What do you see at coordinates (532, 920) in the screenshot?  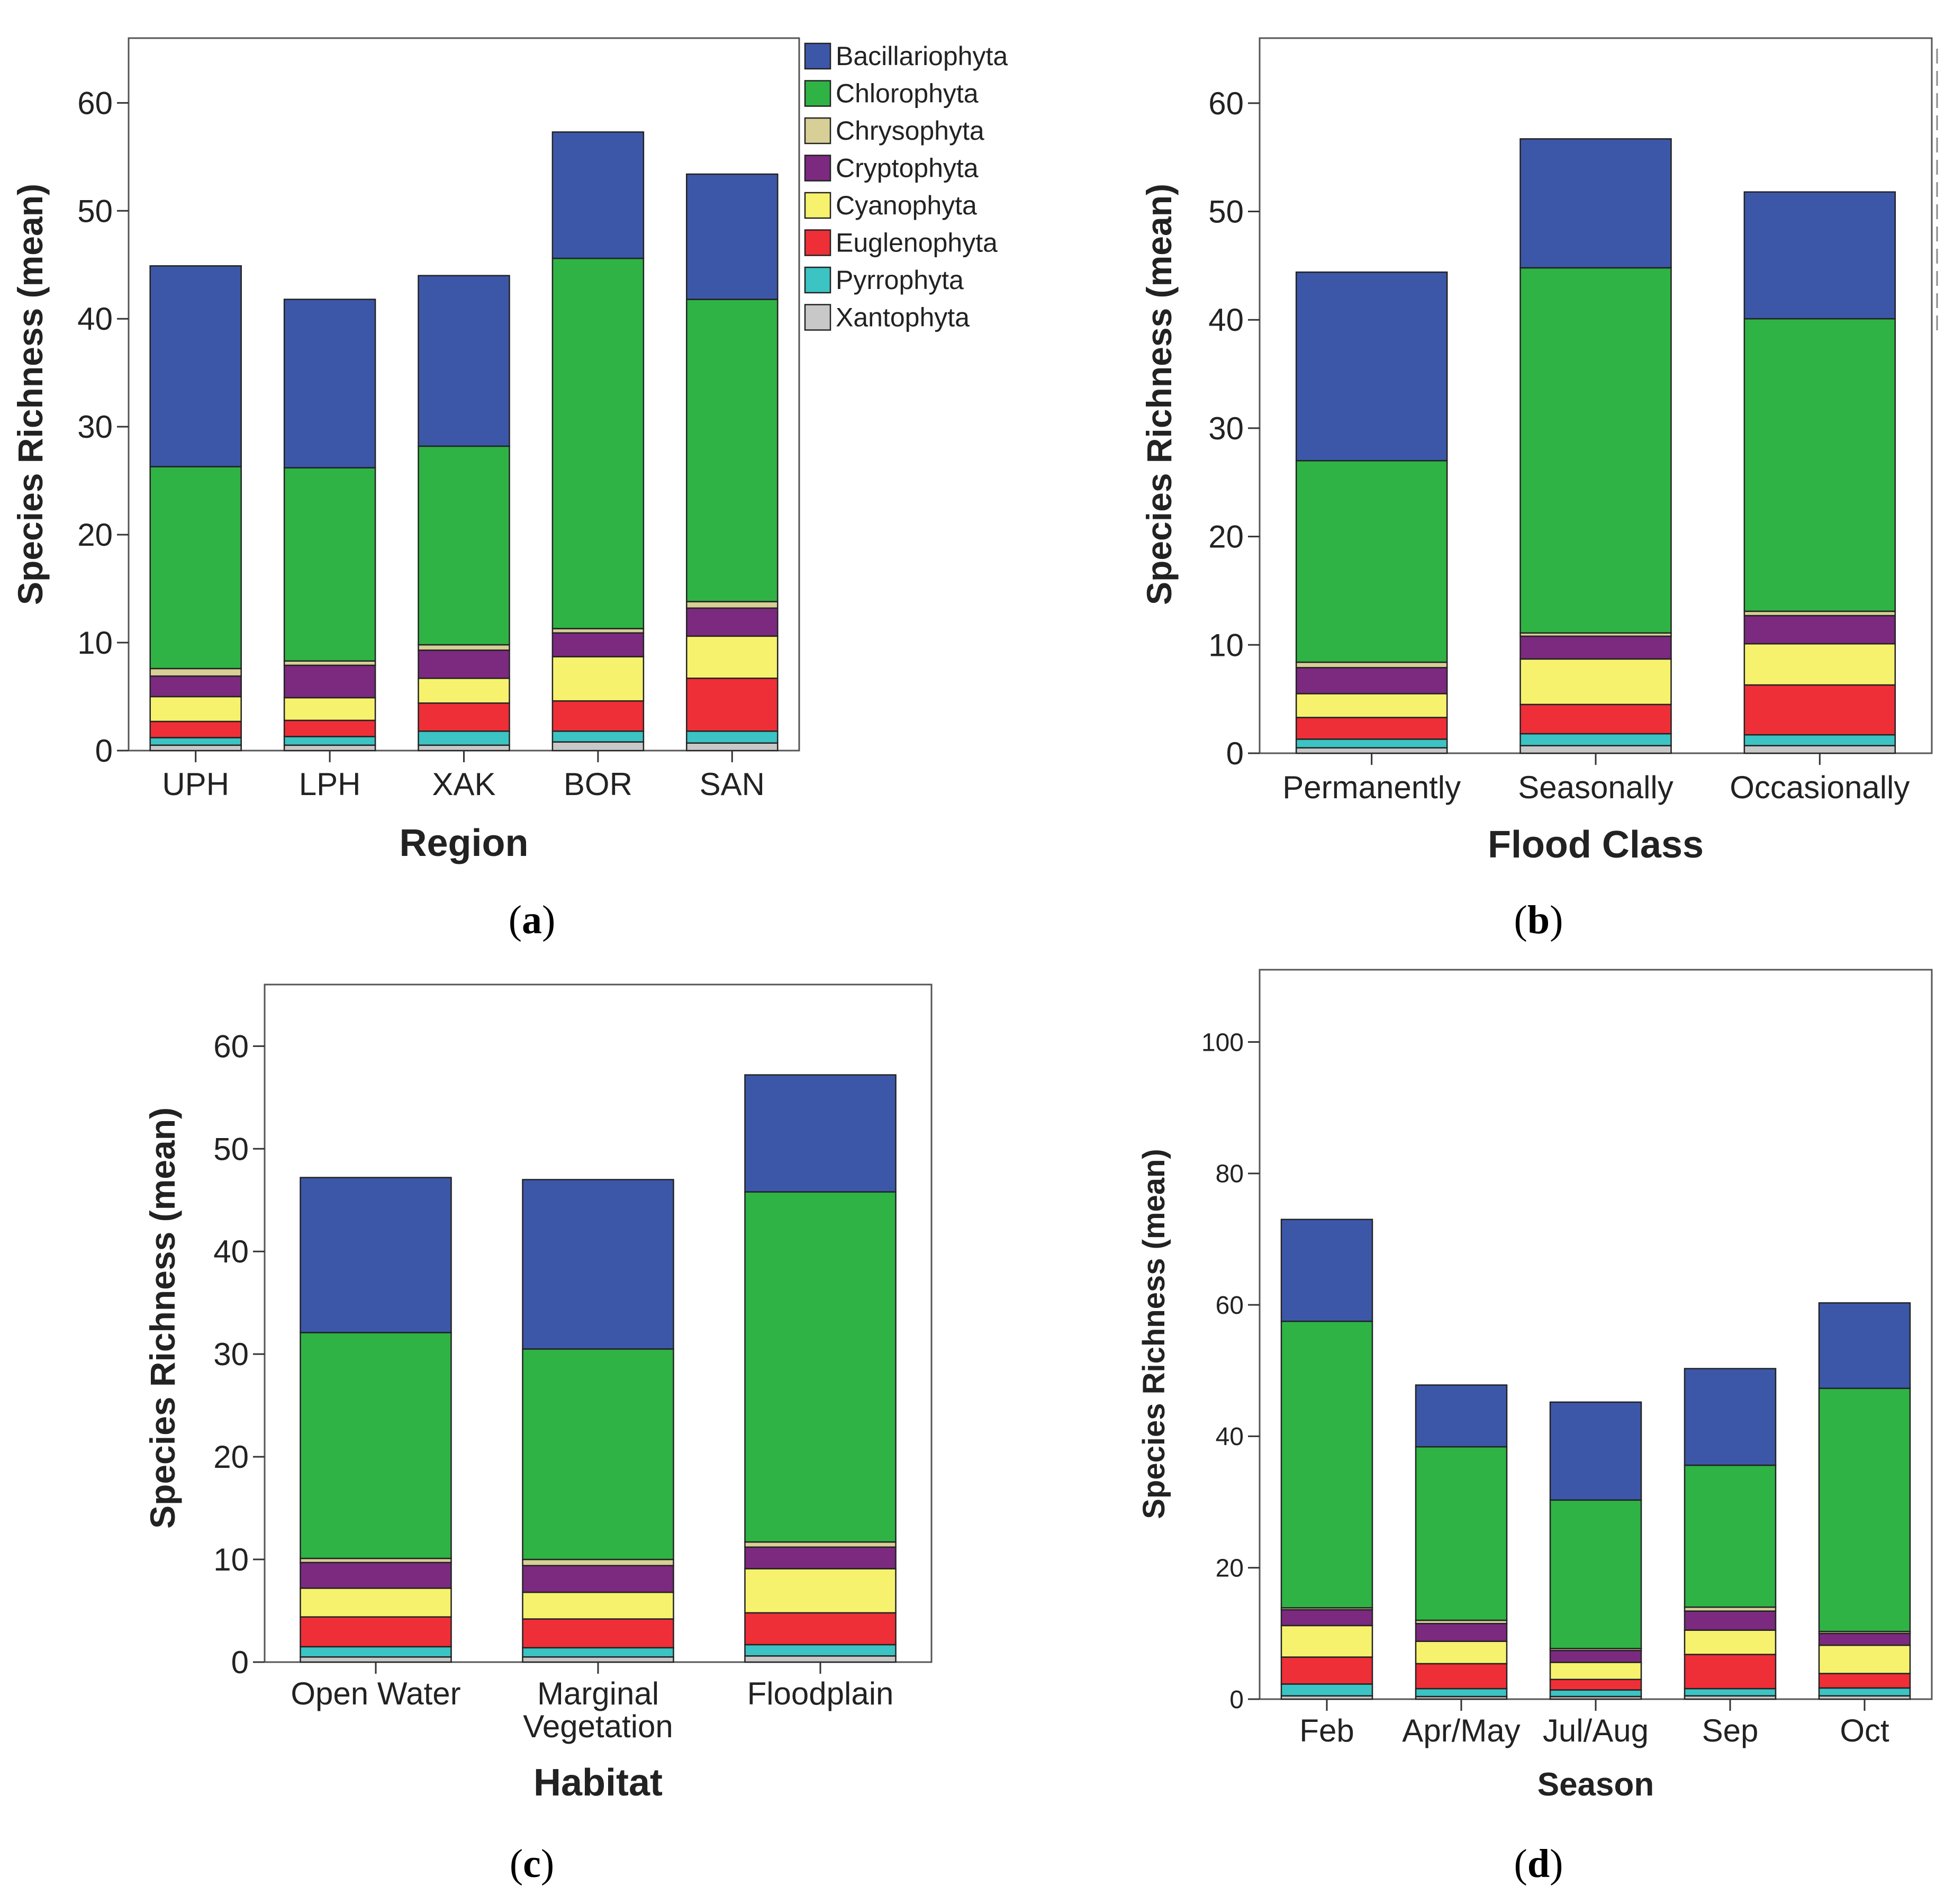 I see `caption-a: (a)` at bounding box center [532, 920].